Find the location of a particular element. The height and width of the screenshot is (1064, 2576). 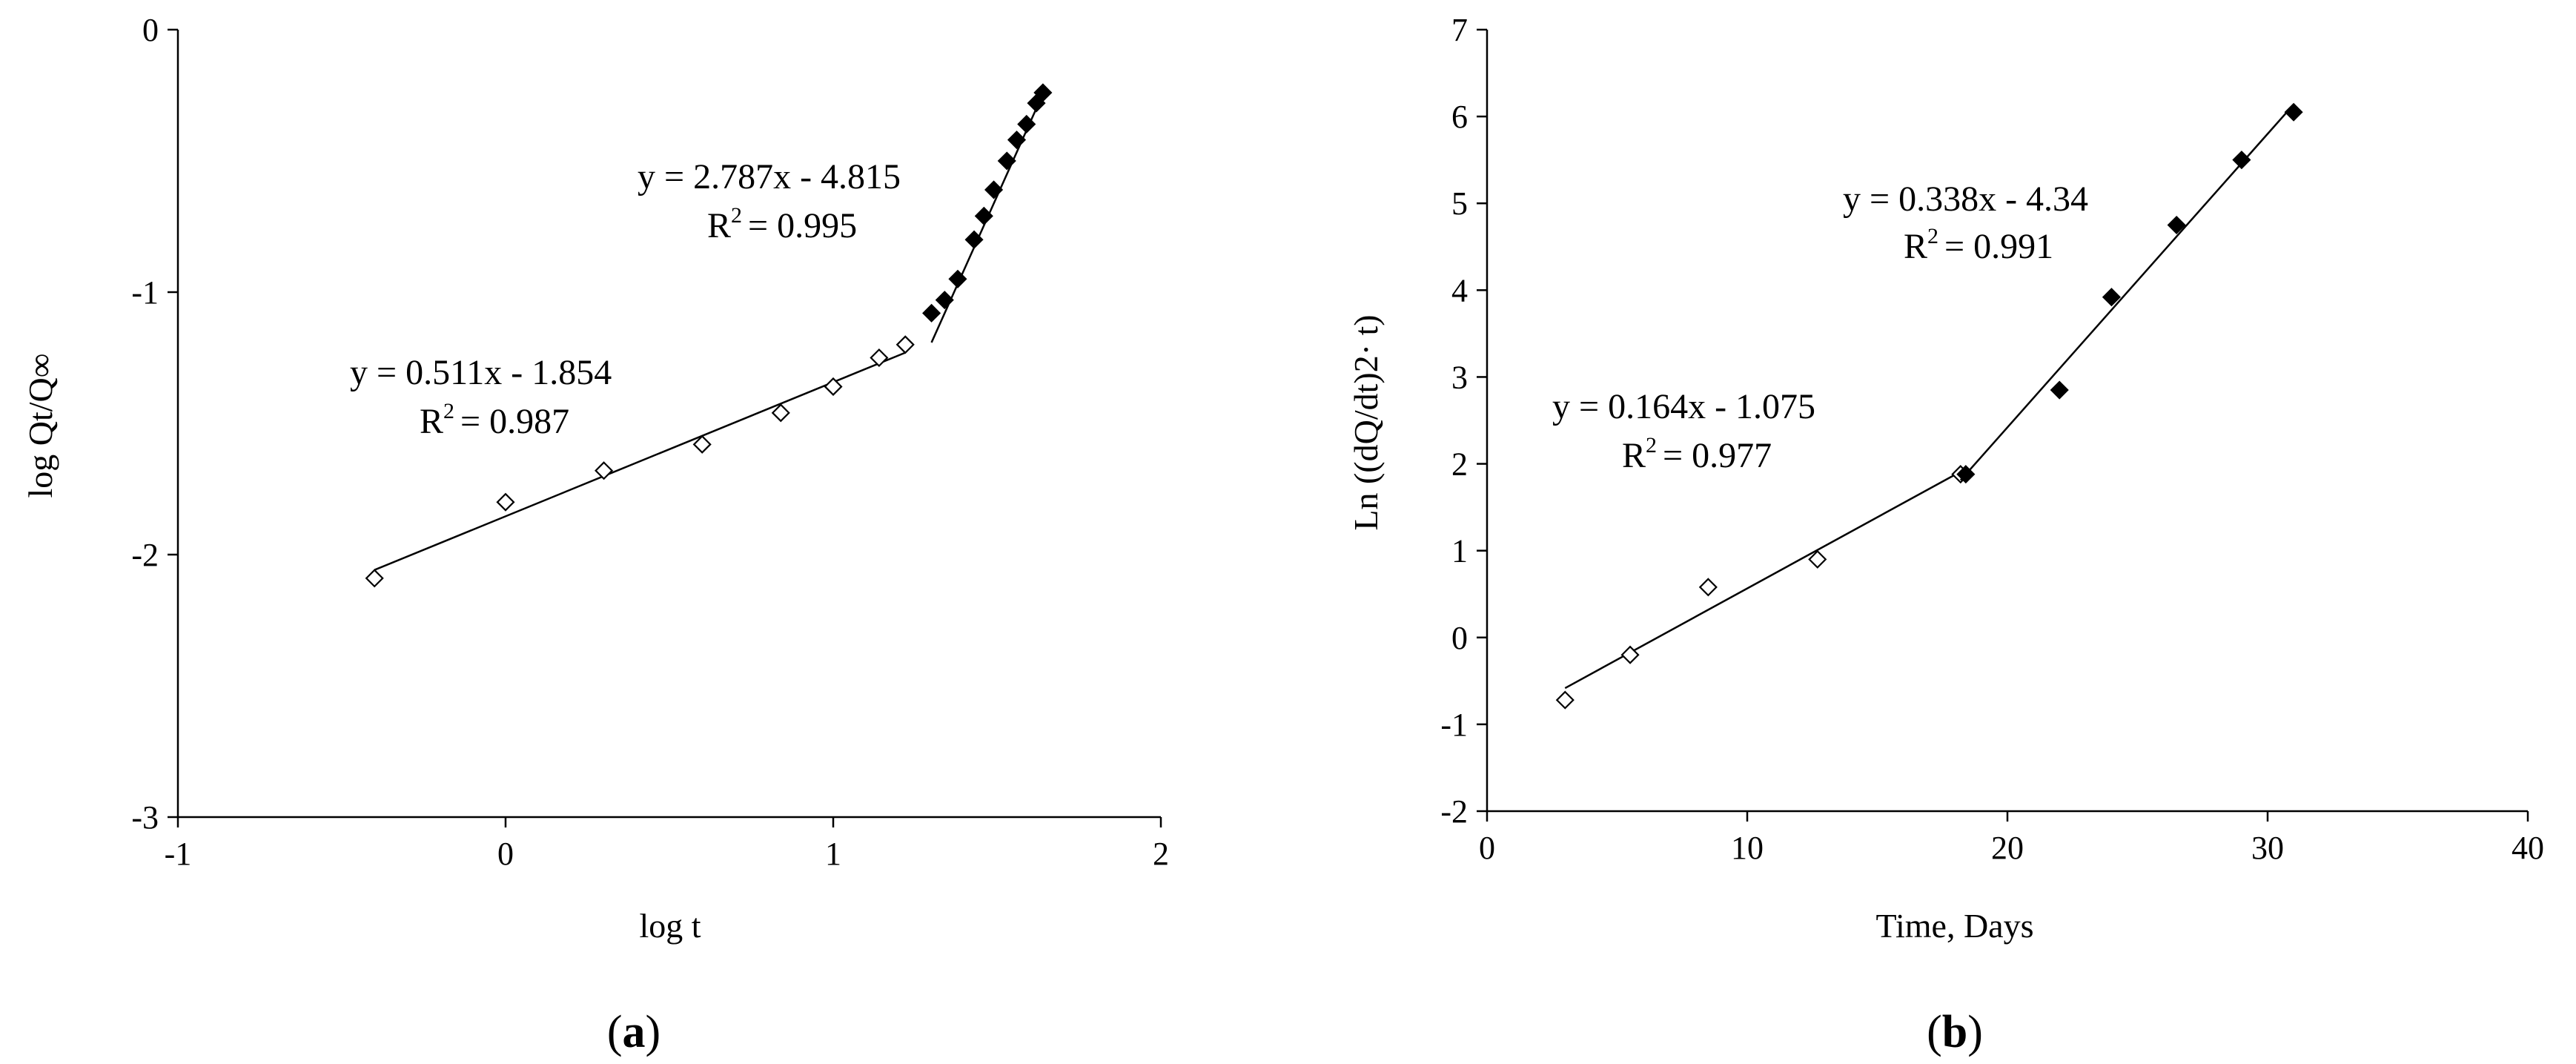

chart-b-x-tick-label: 30 is located at coordinates (2267, 848).